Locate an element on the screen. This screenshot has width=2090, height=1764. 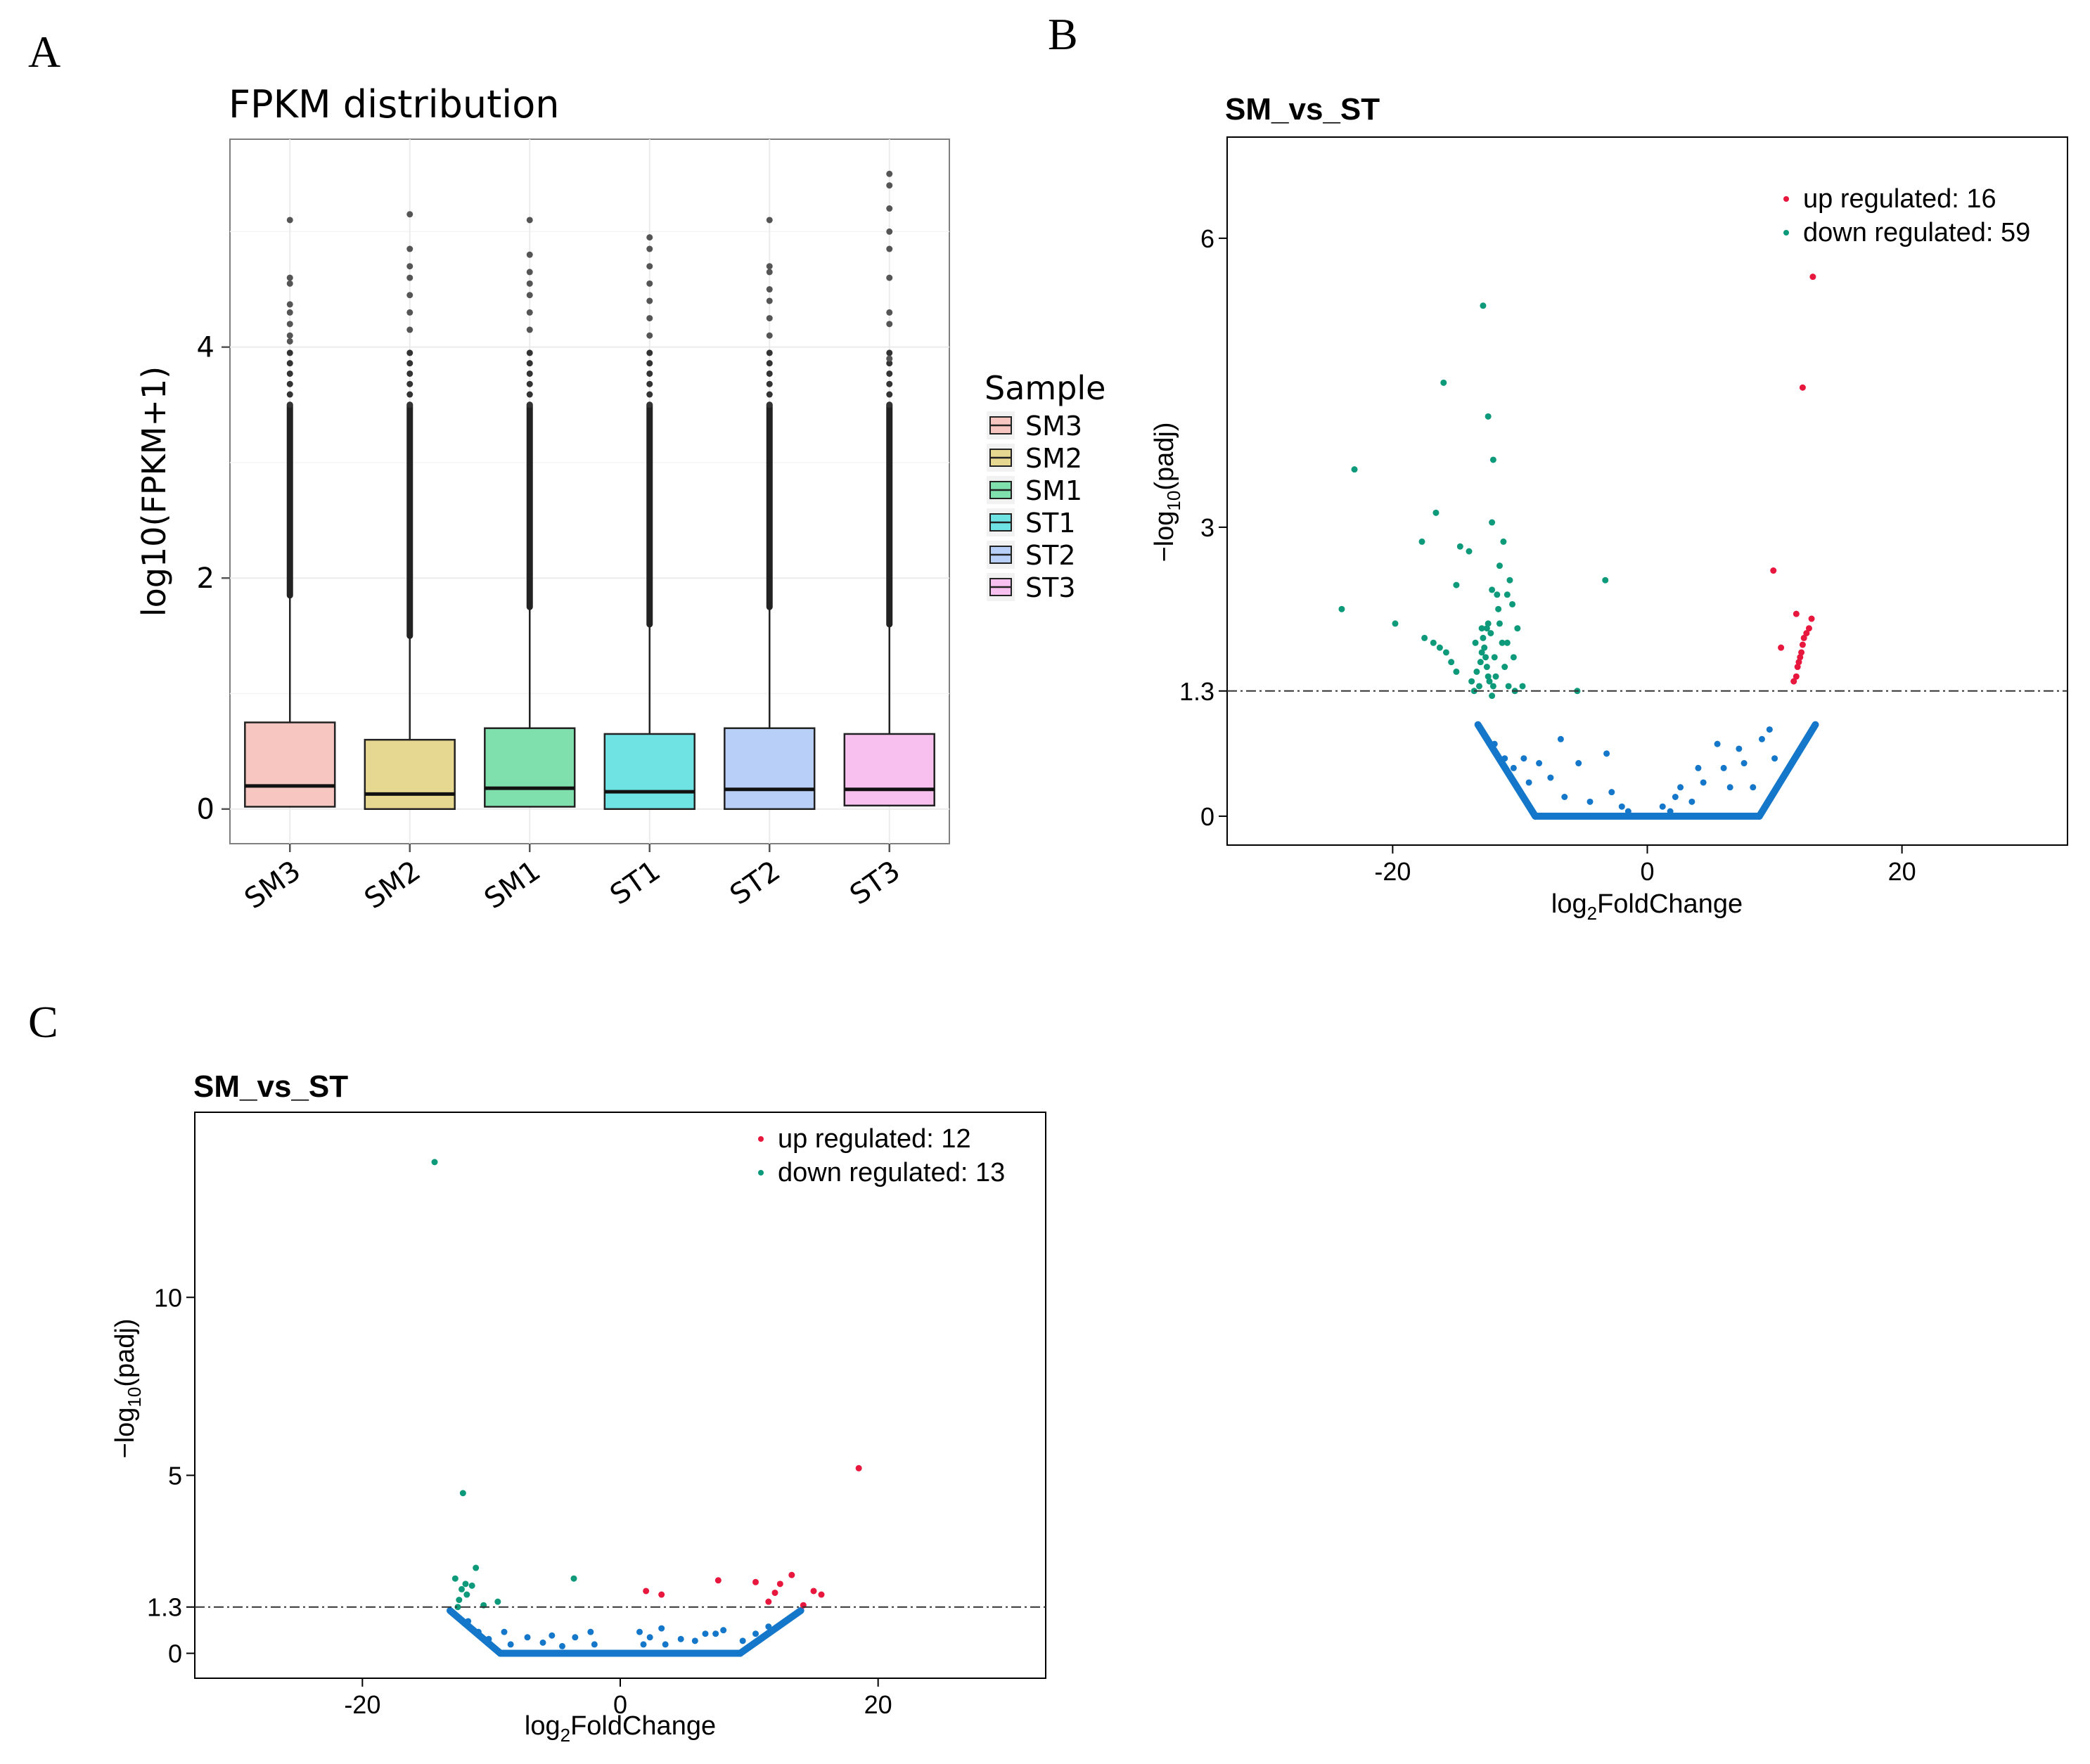
panel-b-y-label-main: −log is located at coordinates (1164, 536).